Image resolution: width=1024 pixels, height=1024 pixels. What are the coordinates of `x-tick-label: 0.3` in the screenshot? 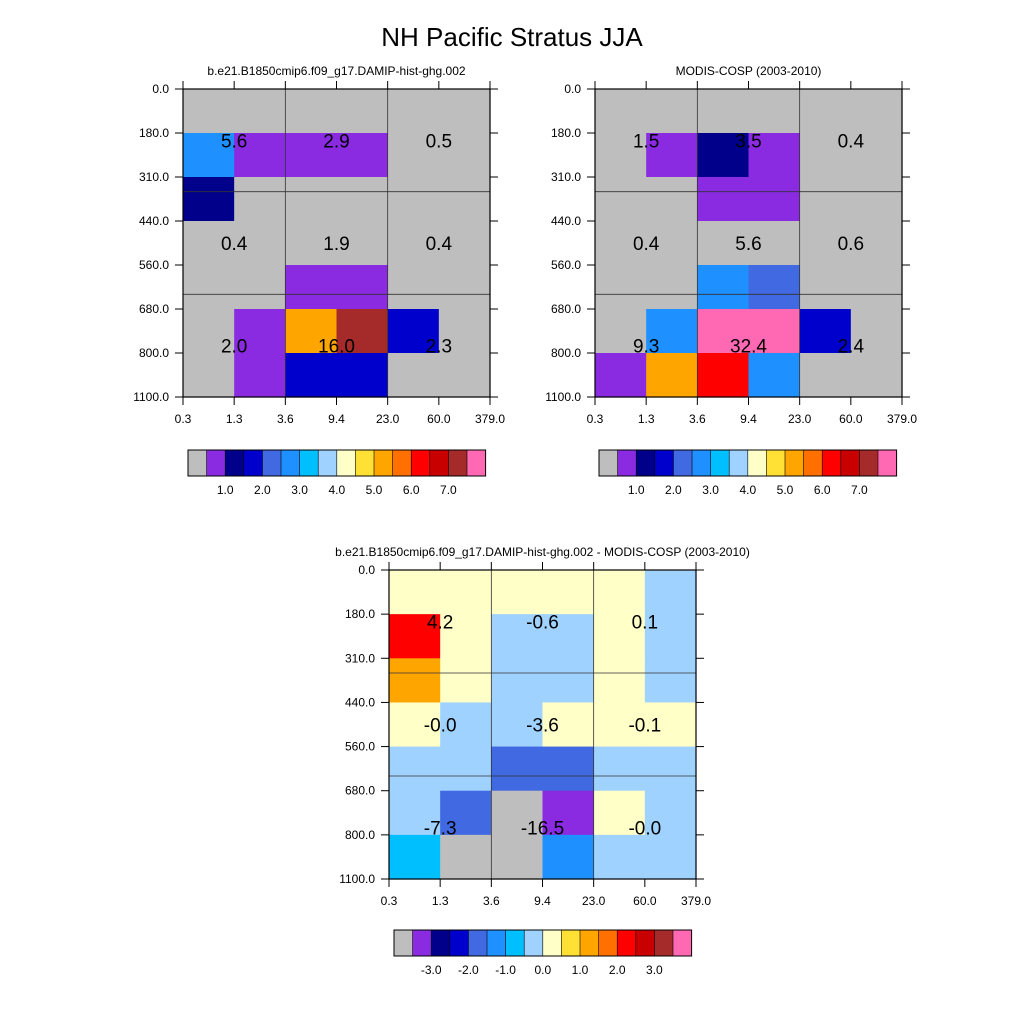 It's located at (595, 419).